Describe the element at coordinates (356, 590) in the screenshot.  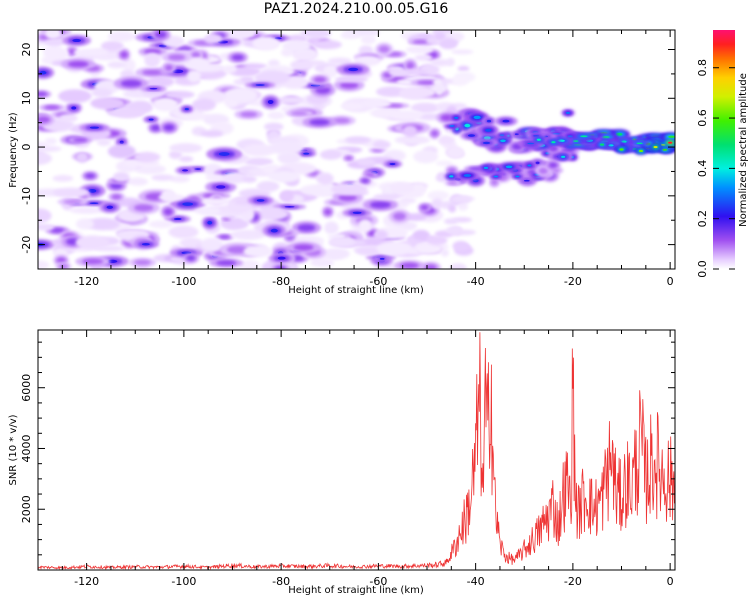
I see `snr-x-label: Height of straight line (km)` at that location.